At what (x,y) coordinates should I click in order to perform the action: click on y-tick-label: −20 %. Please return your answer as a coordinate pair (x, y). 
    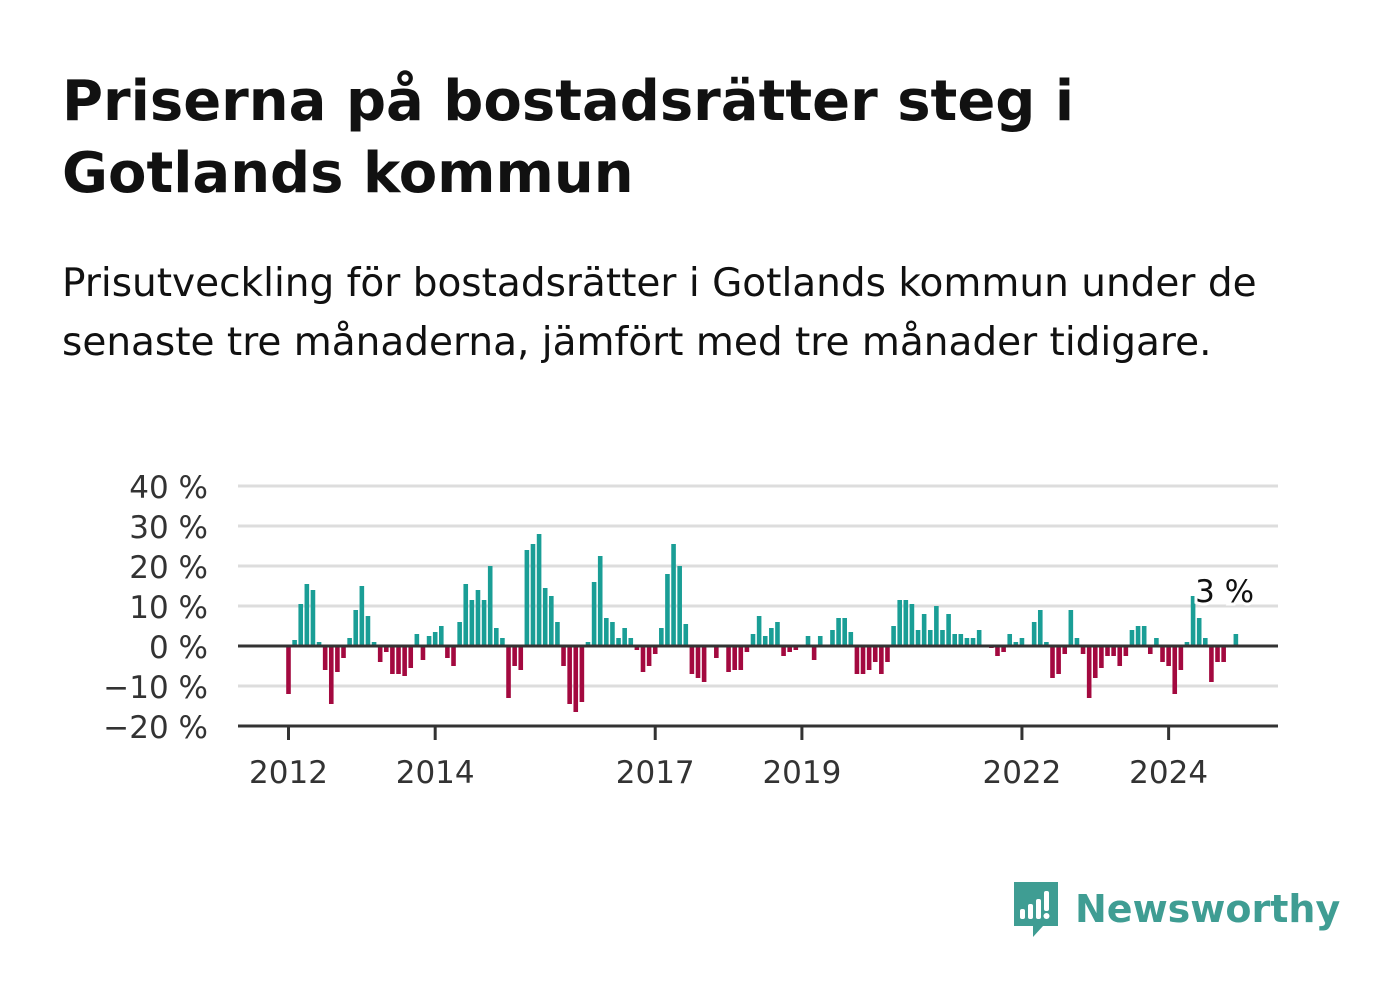
    Looking at the image, I should click on (155, 728).